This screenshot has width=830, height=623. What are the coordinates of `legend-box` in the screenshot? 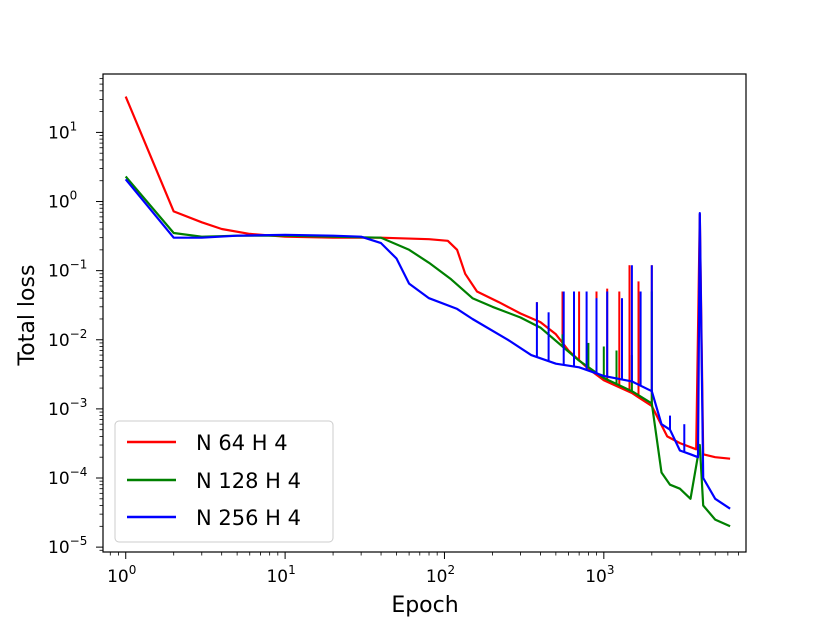 It's located at (224, 481).